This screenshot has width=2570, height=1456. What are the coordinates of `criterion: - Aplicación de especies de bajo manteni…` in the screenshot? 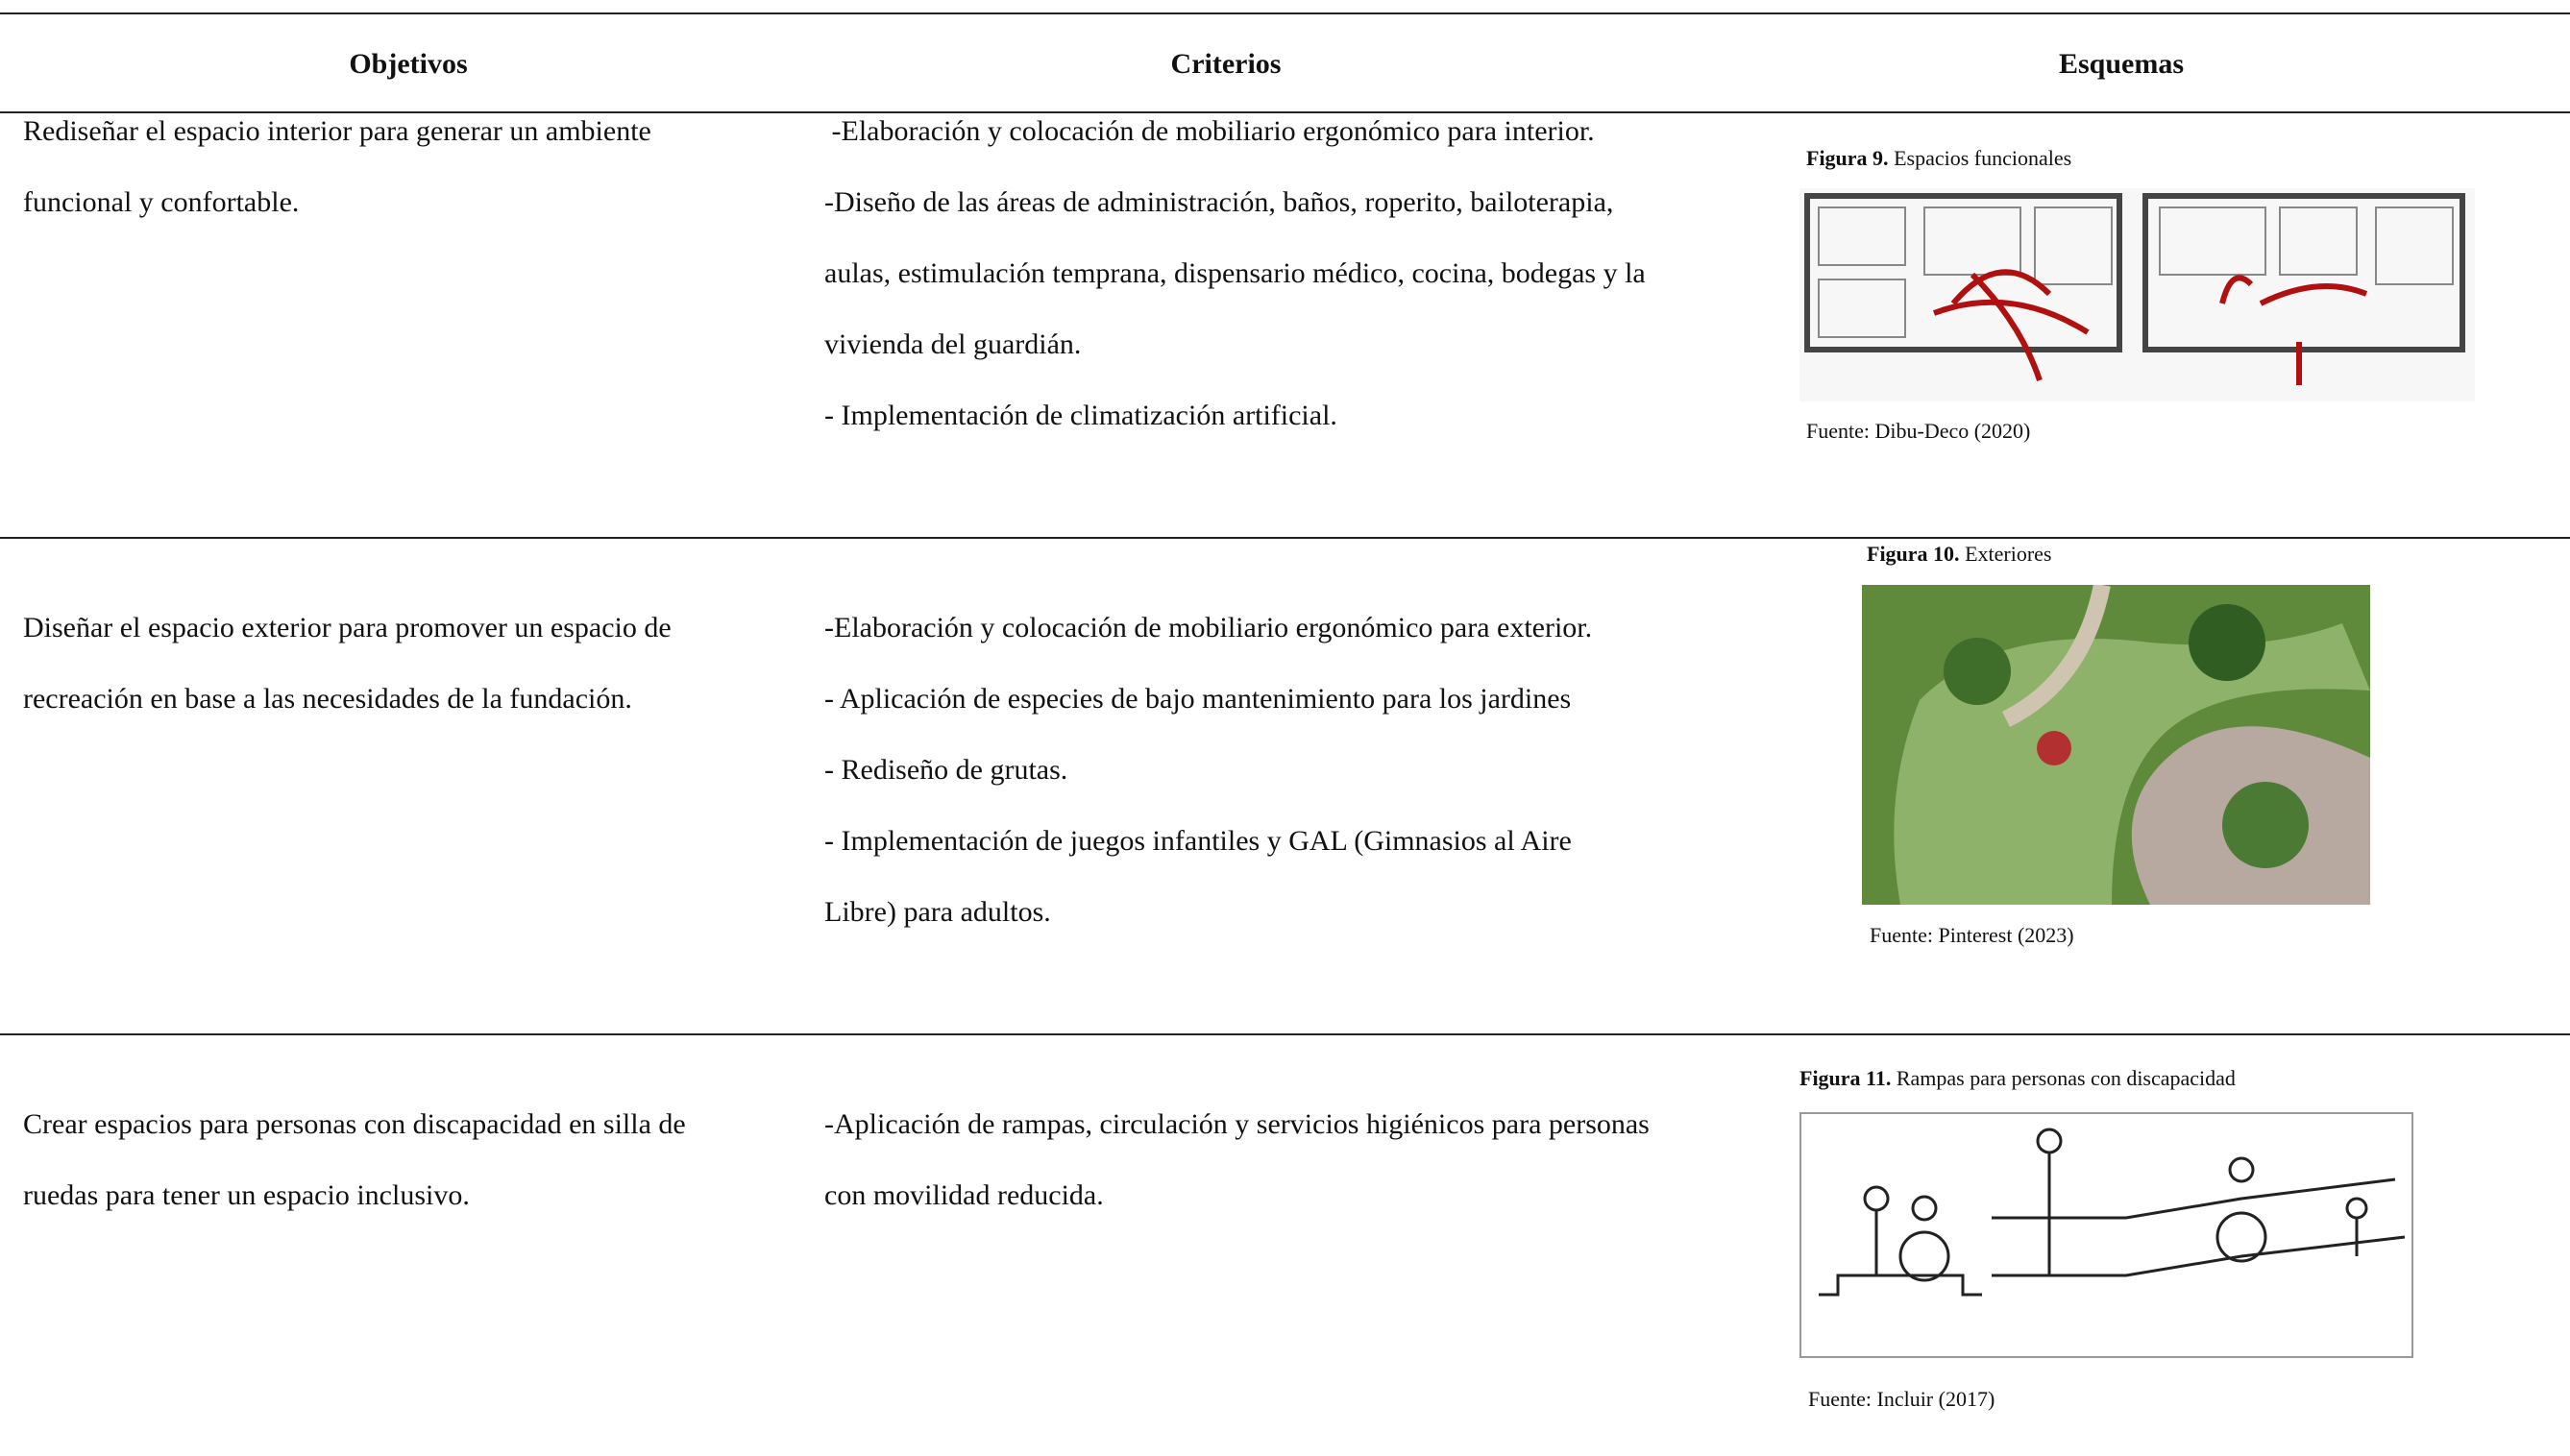 It's located at (1198, 699).